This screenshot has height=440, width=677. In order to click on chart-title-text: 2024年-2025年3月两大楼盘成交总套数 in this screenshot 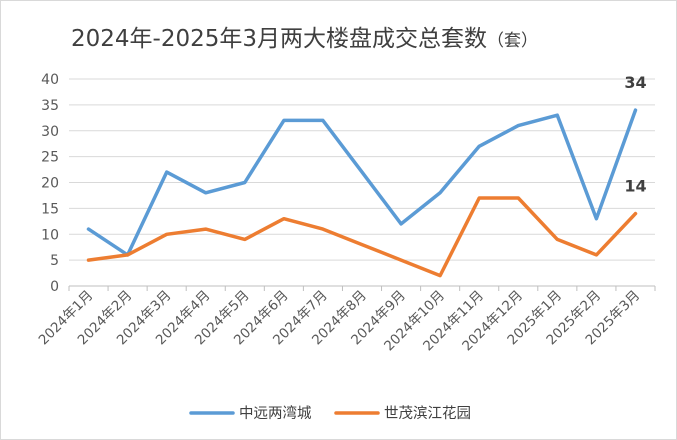, I will do `click(279, 39)`.